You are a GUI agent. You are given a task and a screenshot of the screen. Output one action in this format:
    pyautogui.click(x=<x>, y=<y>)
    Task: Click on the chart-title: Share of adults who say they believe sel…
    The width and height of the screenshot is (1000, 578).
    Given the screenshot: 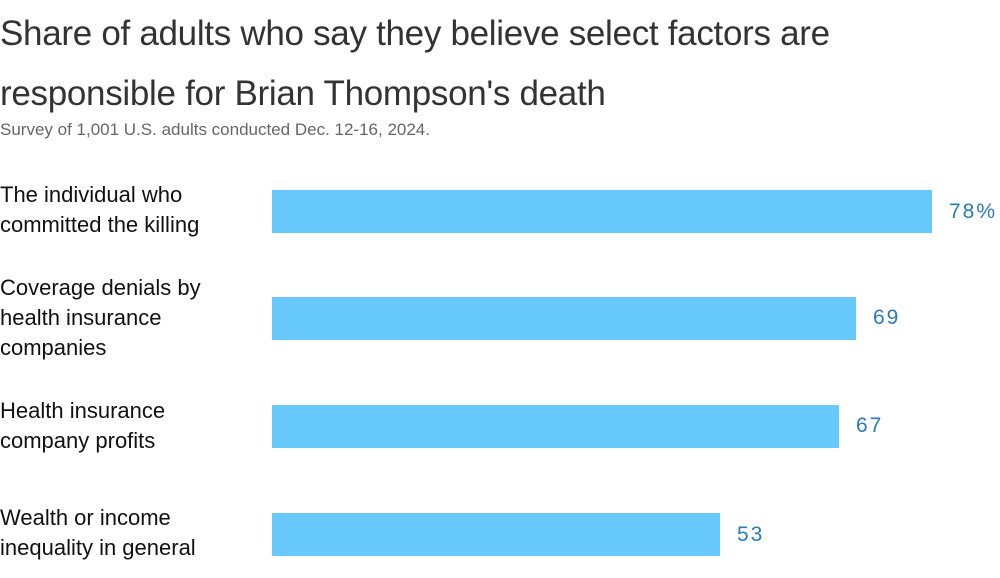 What is the action you would take?
    pyautogui.click(x=415, y=63)
    